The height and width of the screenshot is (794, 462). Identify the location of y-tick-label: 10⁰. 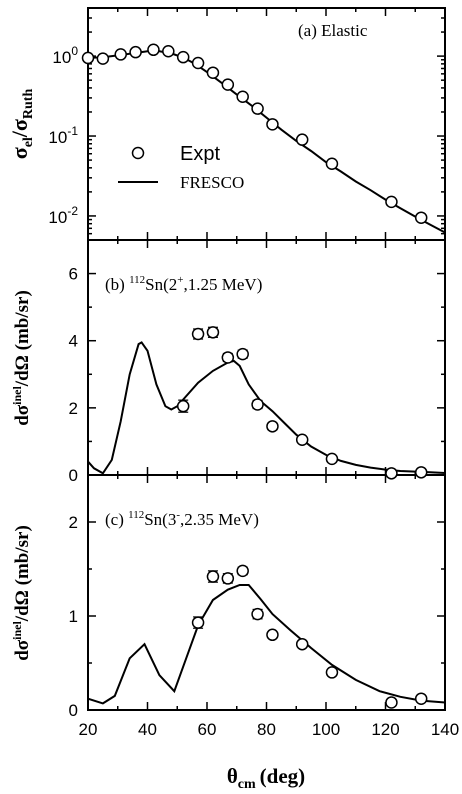
(65, 55).